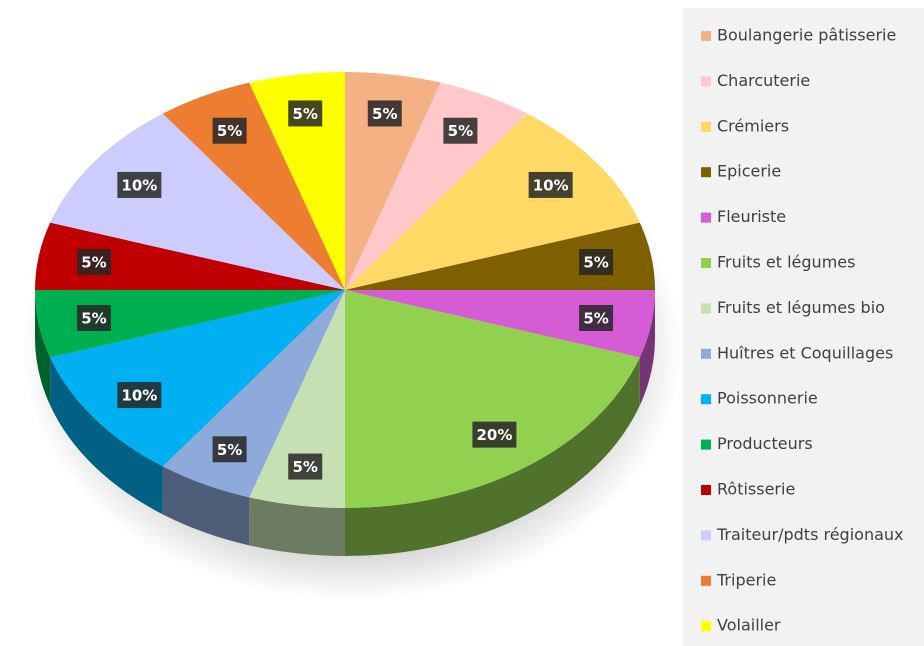 This screenshot has height=646, width=924. I want to click on legend-label: Producteurs, so click(765, 443).